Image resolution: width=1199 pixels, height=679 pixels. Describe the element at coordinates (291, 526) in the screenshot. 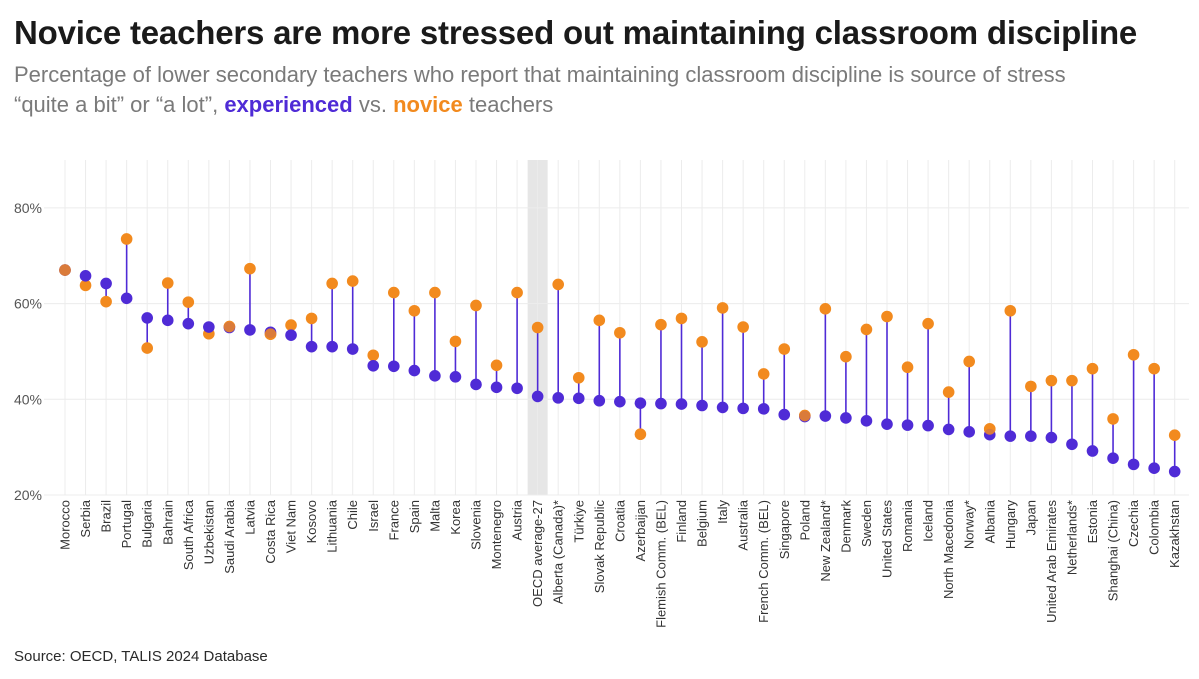

I see `x-tick-label: Viet Nam` at that location.